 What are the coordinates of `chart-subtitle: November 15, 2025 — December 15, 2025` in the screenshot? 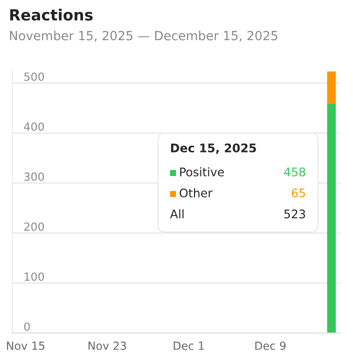 It's located at (144, 36).